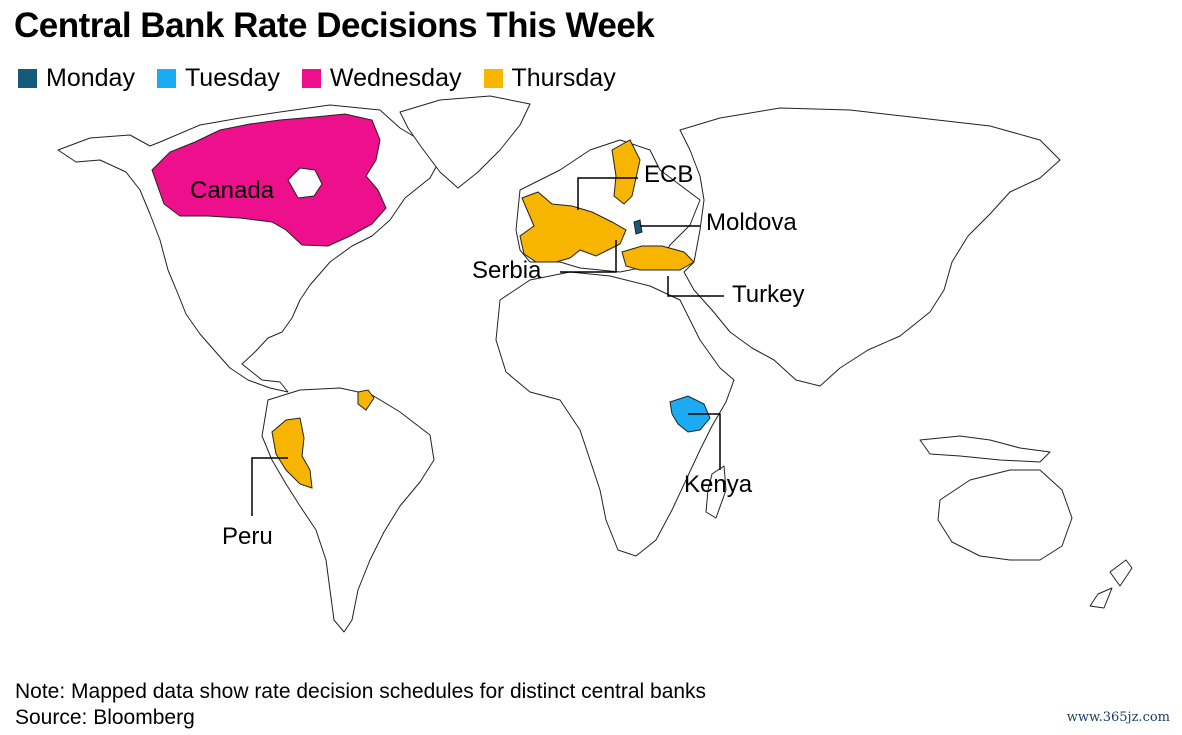 The height and width of the screenshot is (735, 1182). Describe the element at coordinates (105, 717) in the screenshot. I see `source-text: Source: Bloomberg` at that location.